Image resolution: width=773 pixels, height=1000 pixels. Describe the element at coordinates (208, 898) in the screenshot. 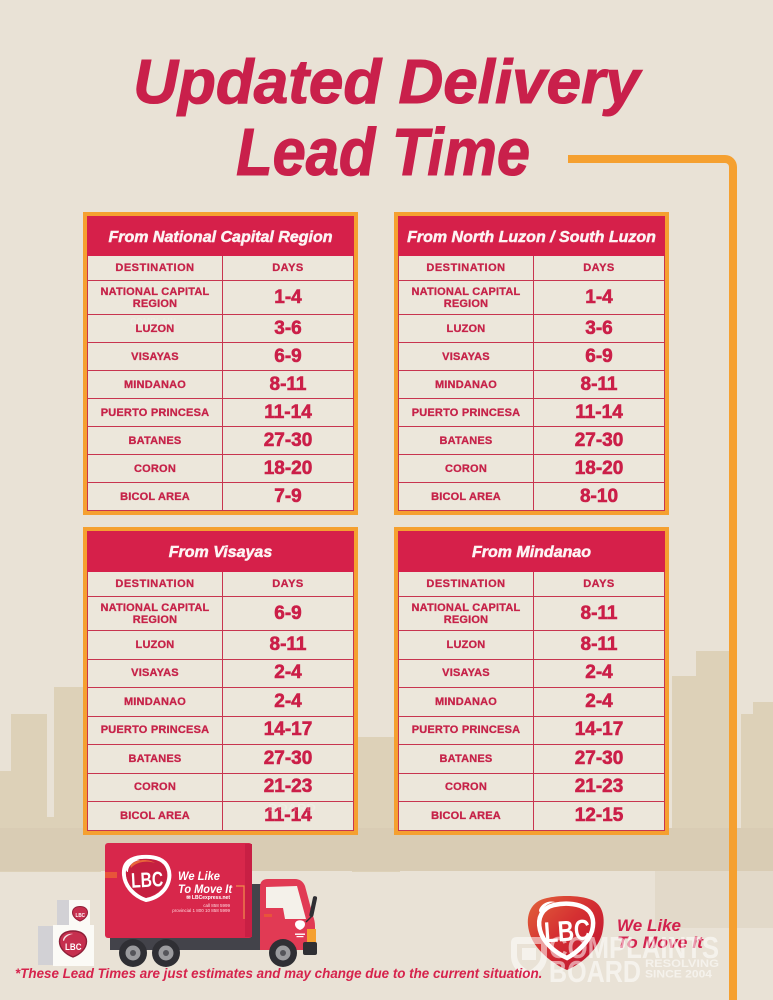

I see `svg-text: ✉ LBCexpress.net` at that location.